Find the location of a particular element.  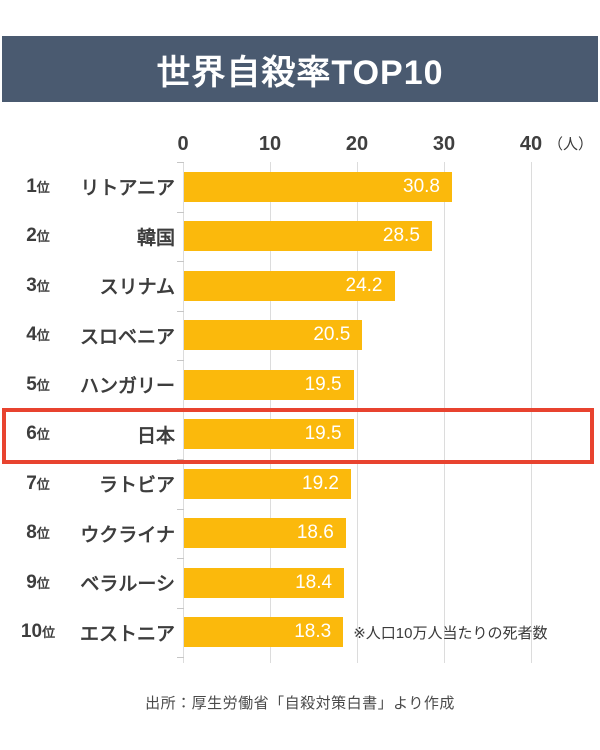

rank-label: 5位 is located at coordinates (38, 385).